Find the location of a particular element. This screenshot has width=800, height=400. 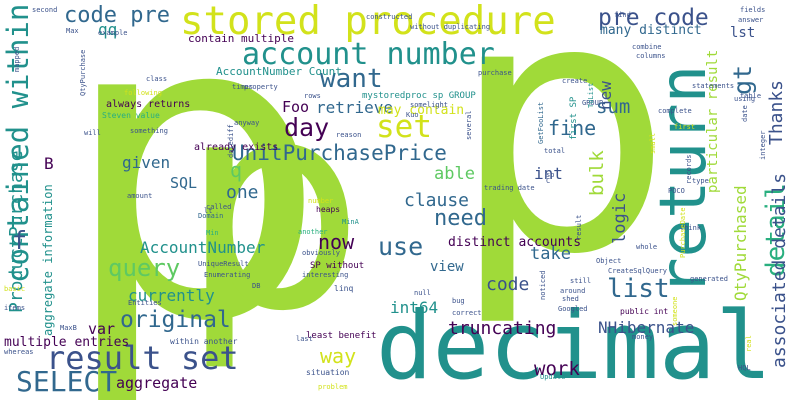

word-reason: reason is located at coordinates (349, 135).